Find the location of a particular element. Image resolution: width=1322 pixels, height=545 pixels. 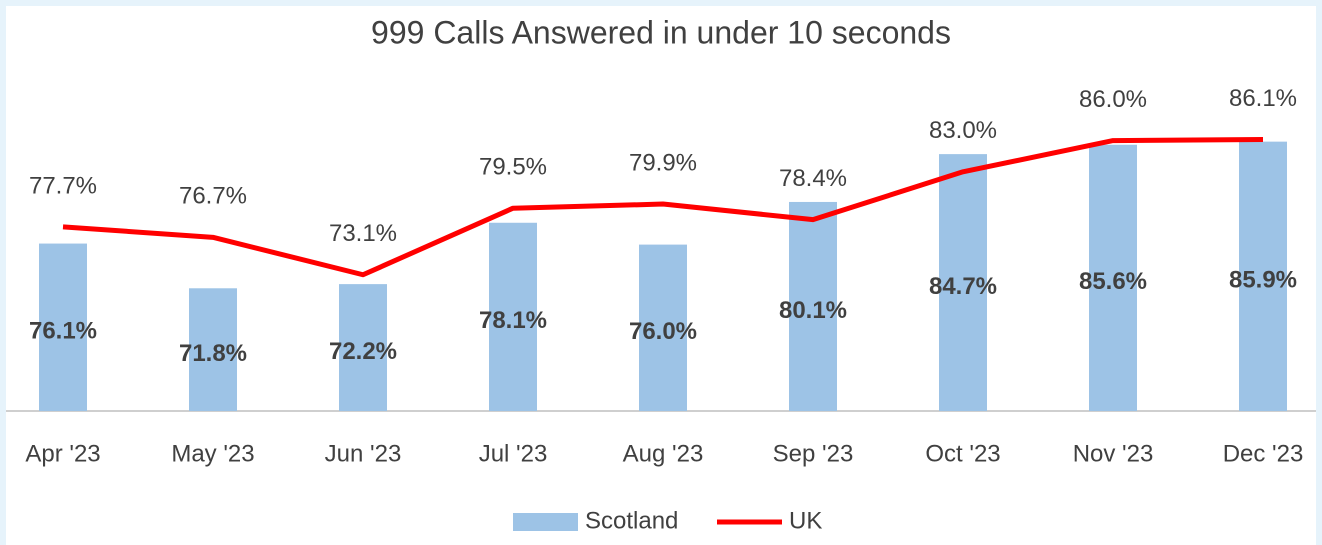

line-value-label: 78.4% is located at coordinates (813, 178).